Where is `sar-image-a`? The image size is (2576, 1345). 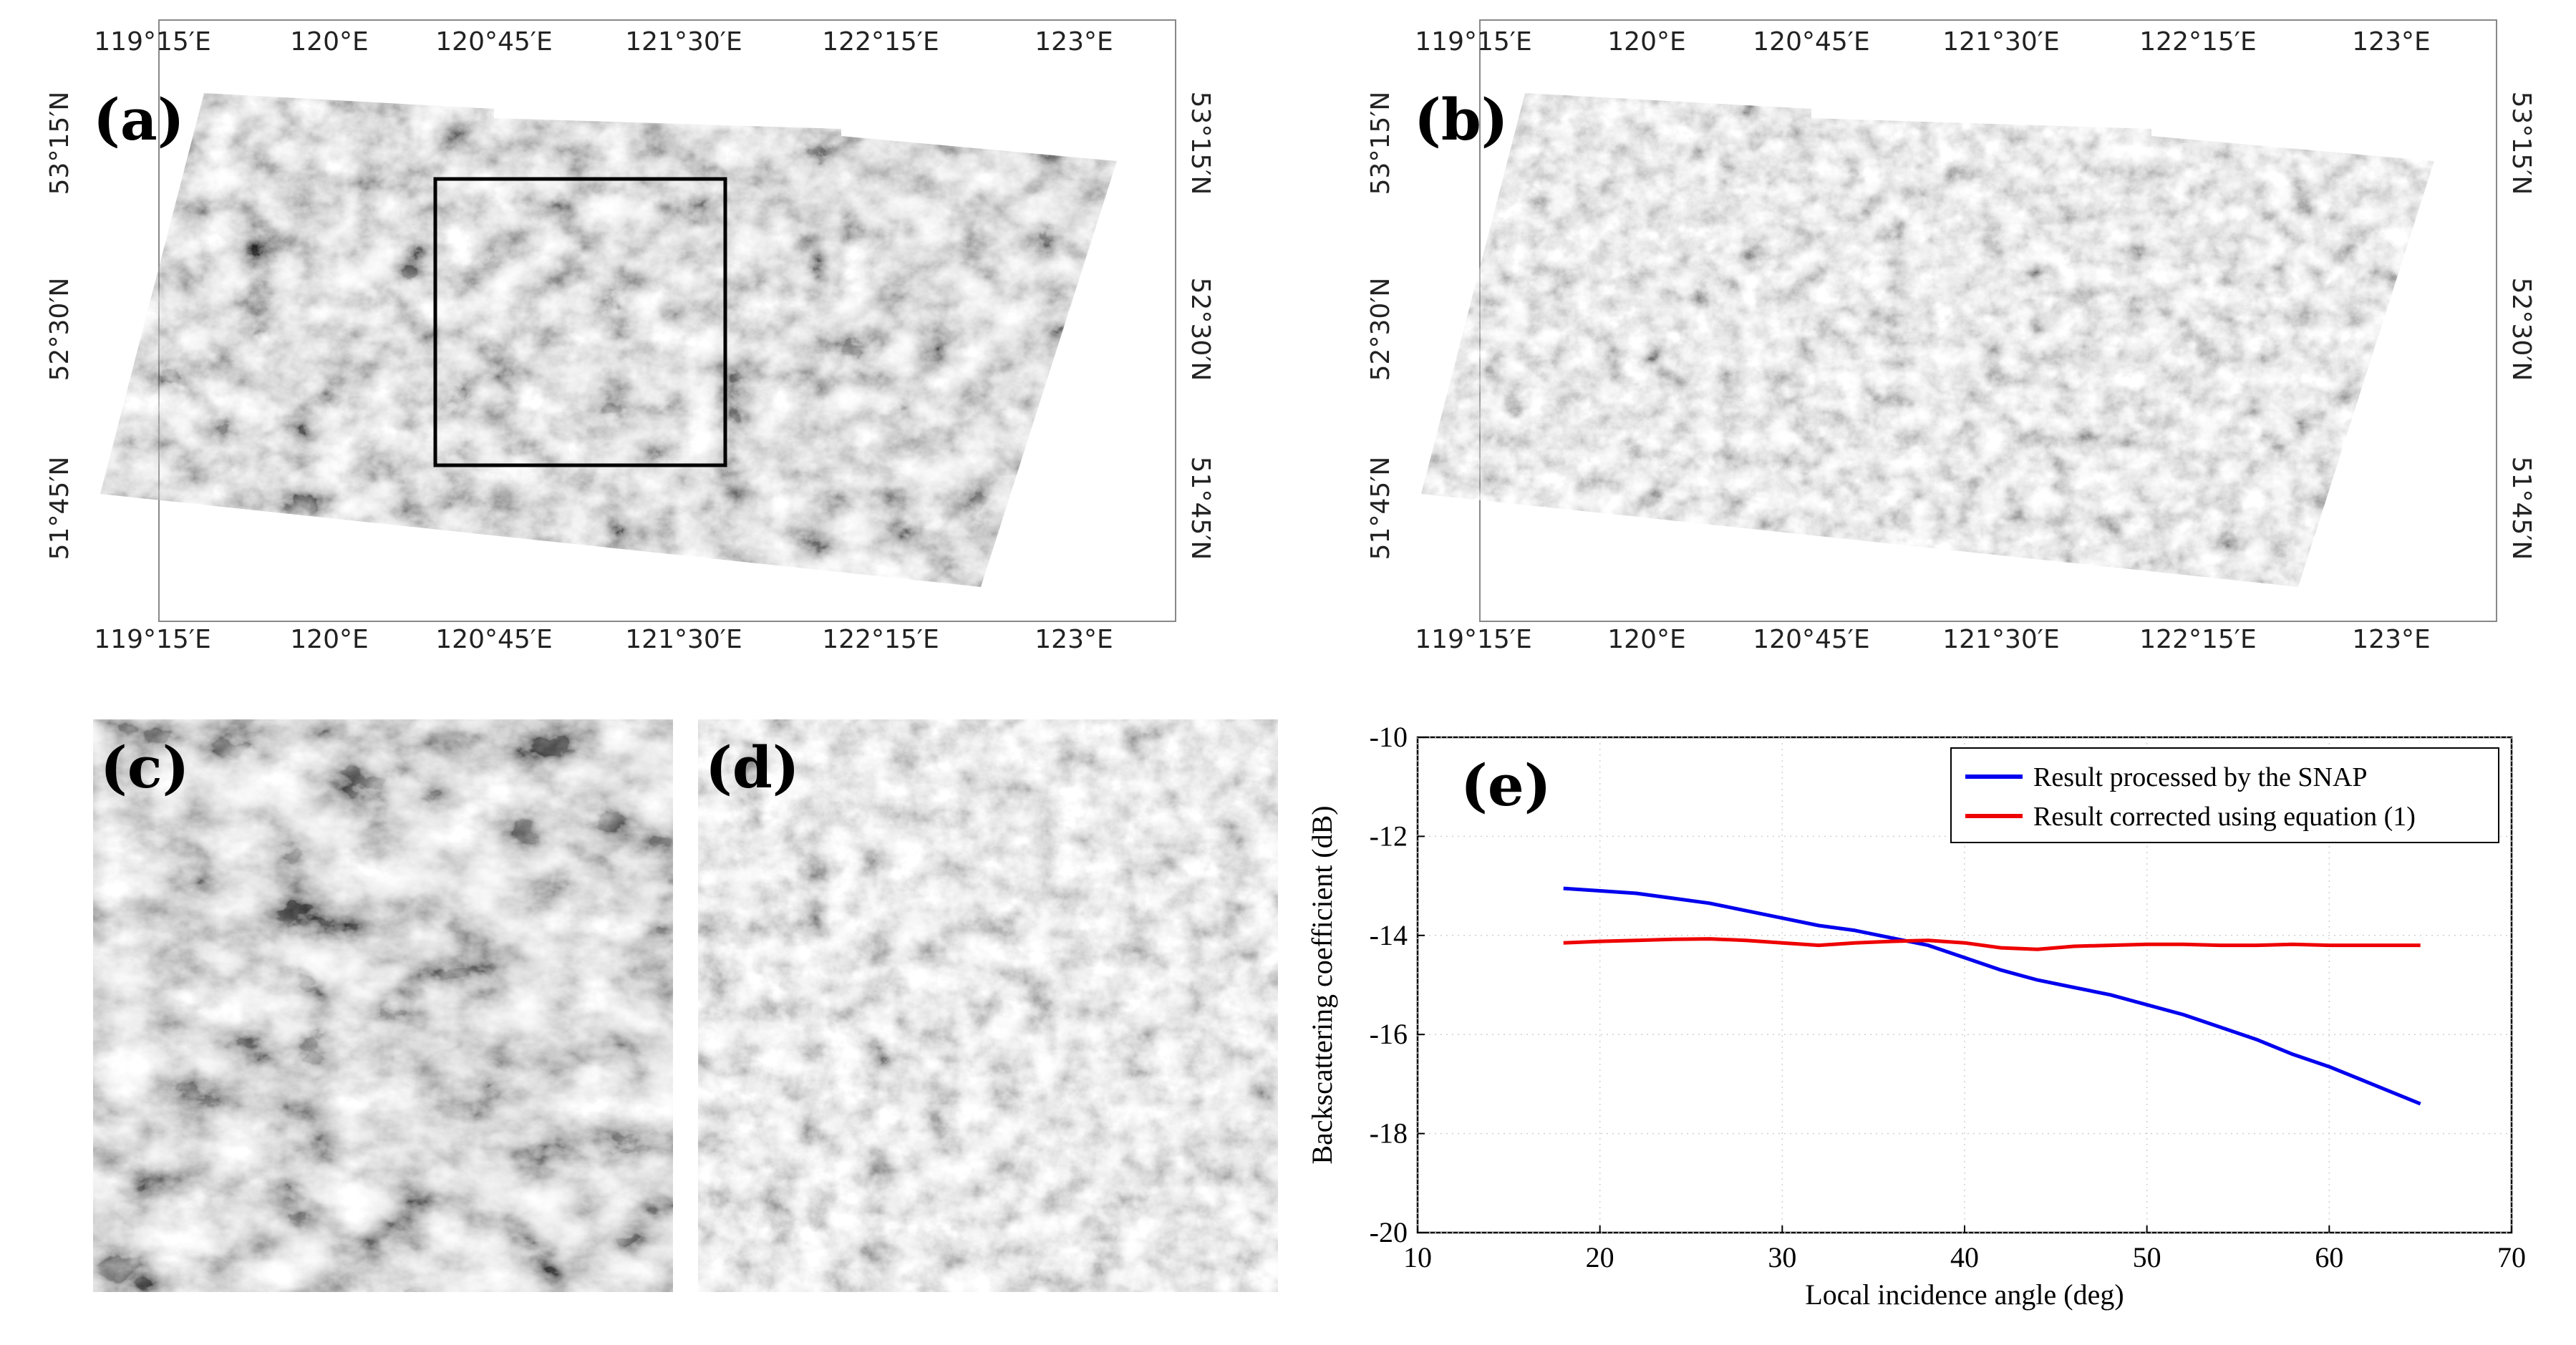 sar-image-a is located at coordinates (608, 340).